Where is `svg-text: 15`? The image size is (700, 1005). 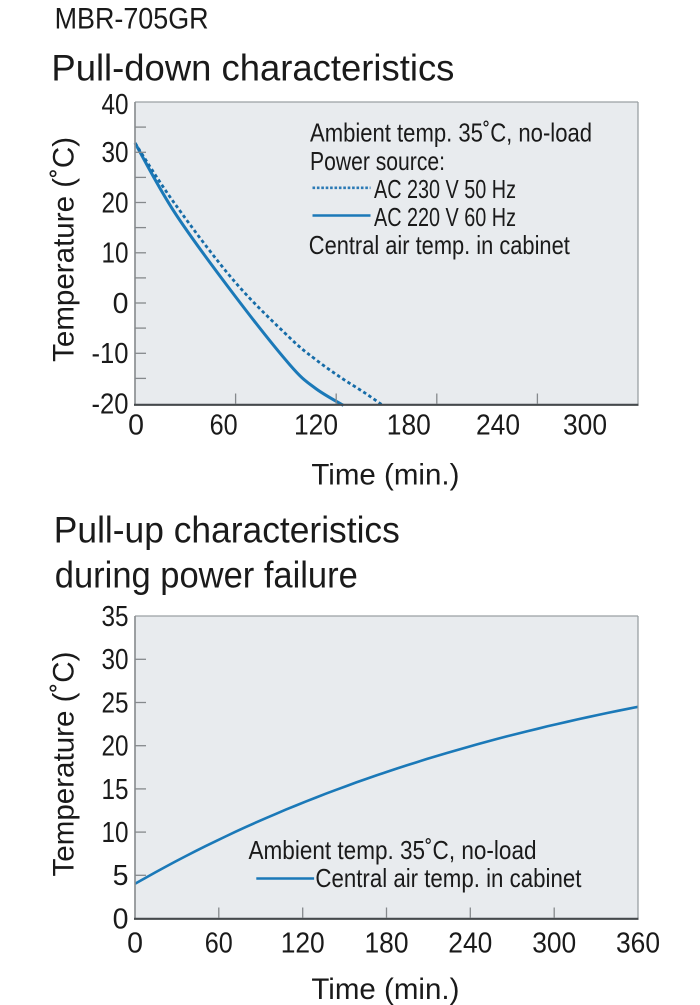
svg-text: 15 is located at coordinates (115, 790).